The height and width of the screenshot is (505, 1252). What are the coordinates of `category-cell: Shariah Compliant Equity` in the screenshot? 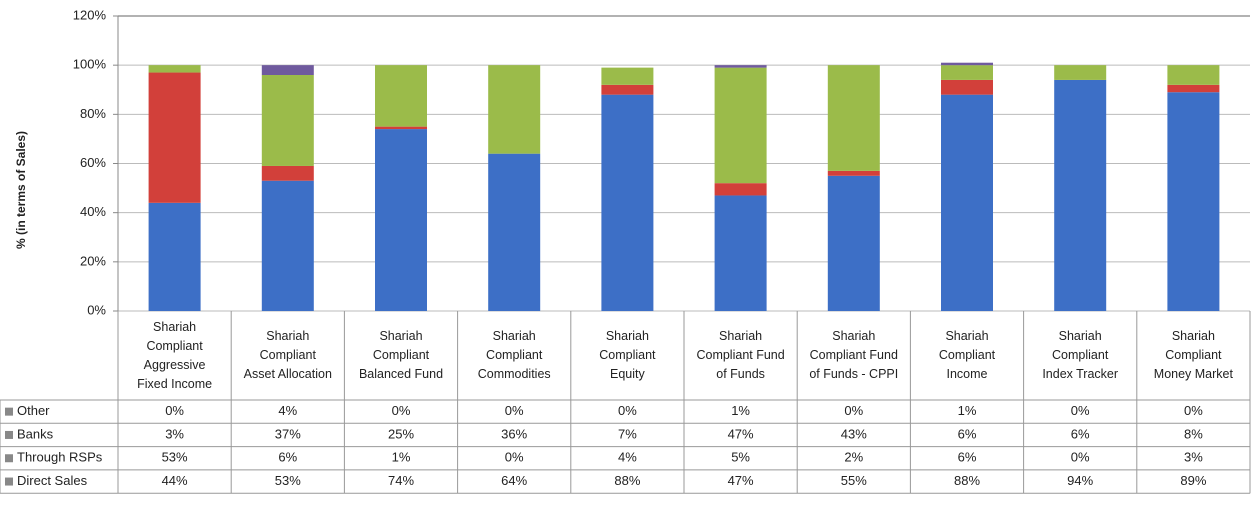 It's located at (627, 355).